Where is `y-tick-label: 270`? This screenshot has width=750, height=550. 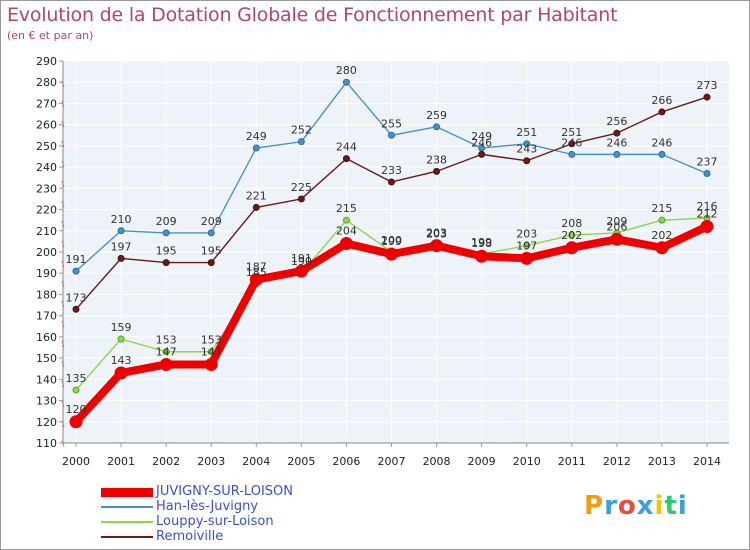
y-tick-label: 270 is located at coordinates (46, 103).